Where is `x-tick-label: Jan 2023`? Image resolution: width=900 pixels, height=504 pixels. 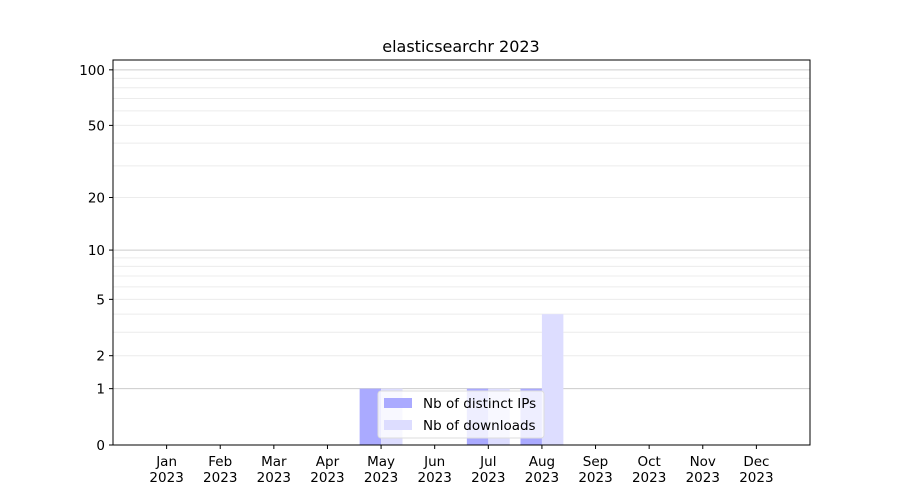 x-tick-label: Jan 2023 is located at coordinates (166, 470).